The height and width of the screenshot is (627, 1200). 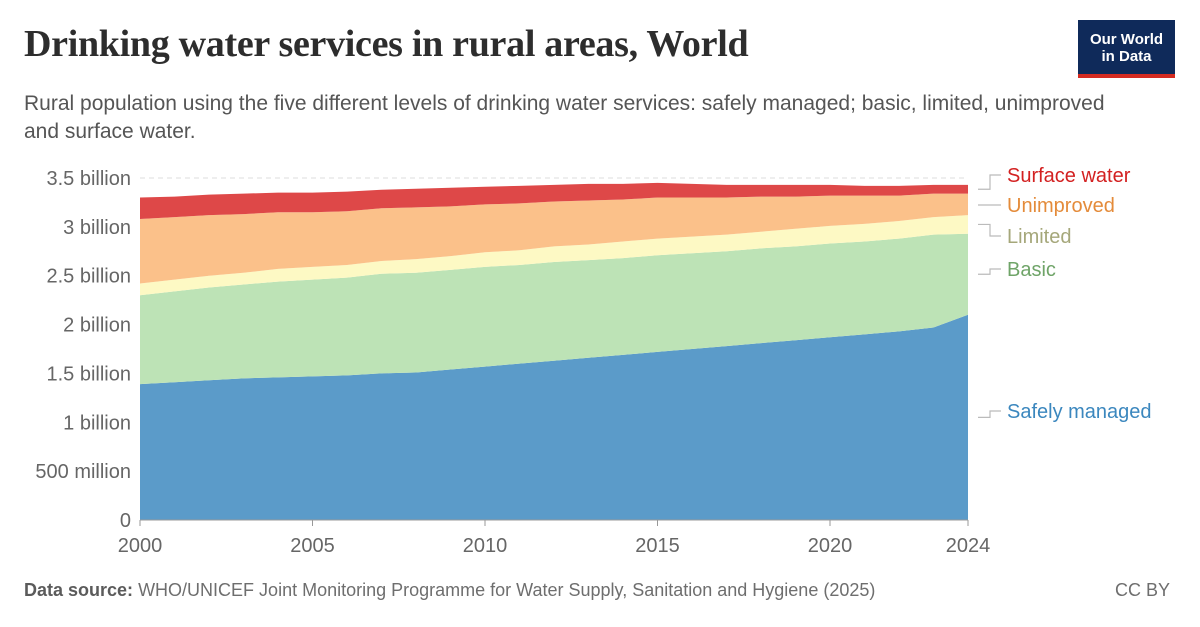 What do you see at coordinates (968, 546) in the screenshot?
I see `x-tick-label: 2024` at bounding box center [968, 546].